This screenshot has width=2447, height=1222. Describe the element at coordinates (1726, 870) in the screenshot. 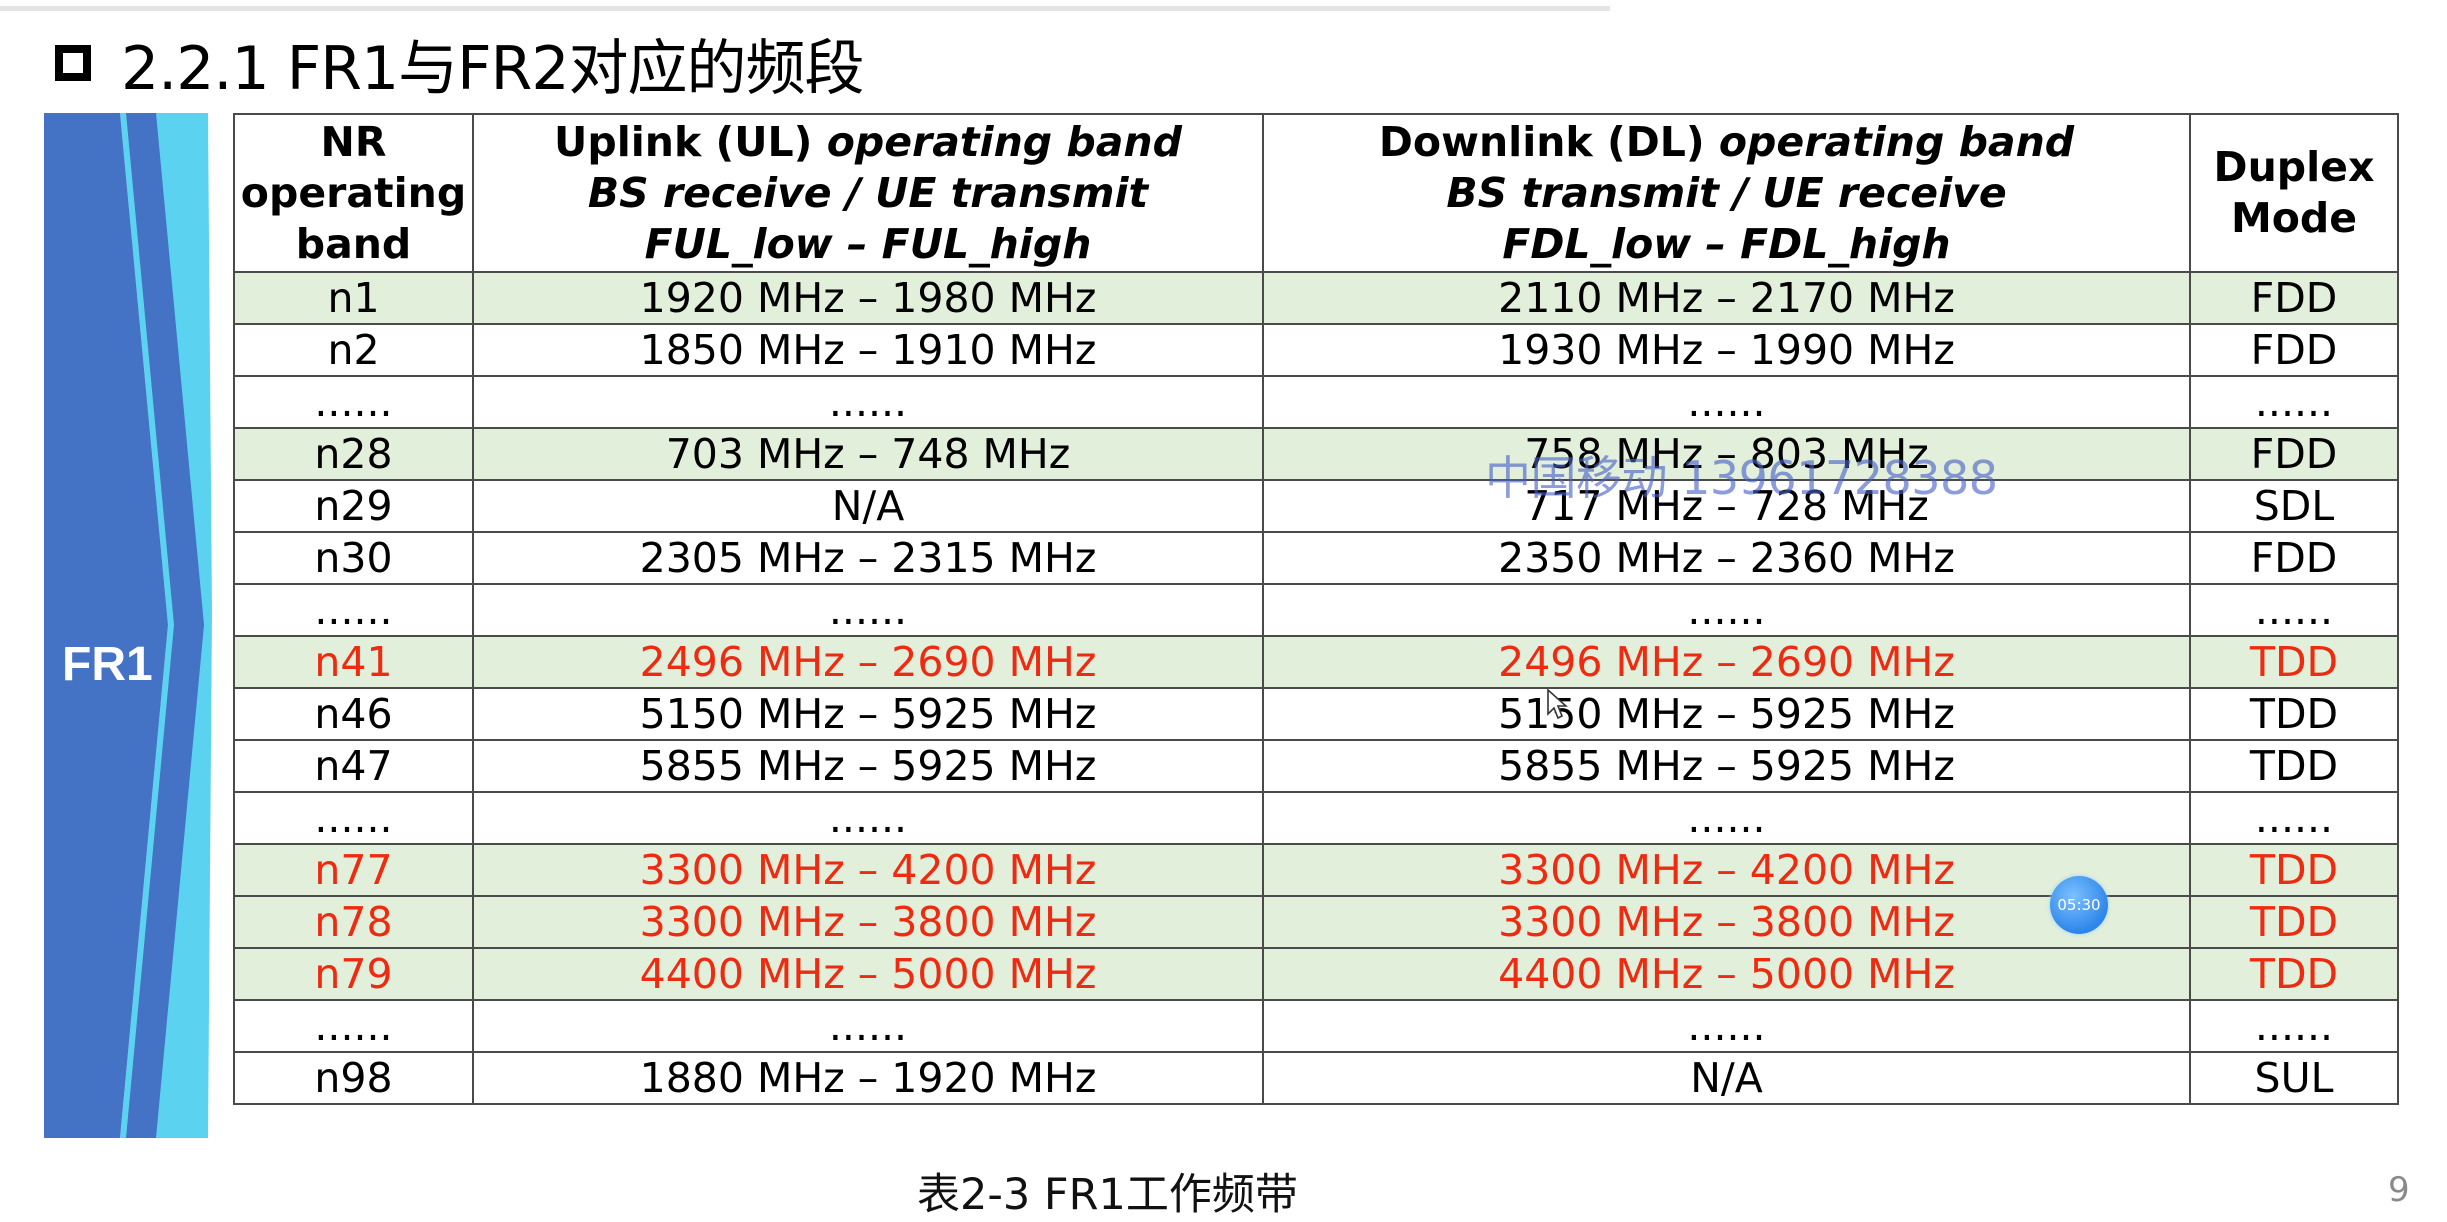

I see `downlink-cell: 3300 MHz – 4200 MHz` at that location.